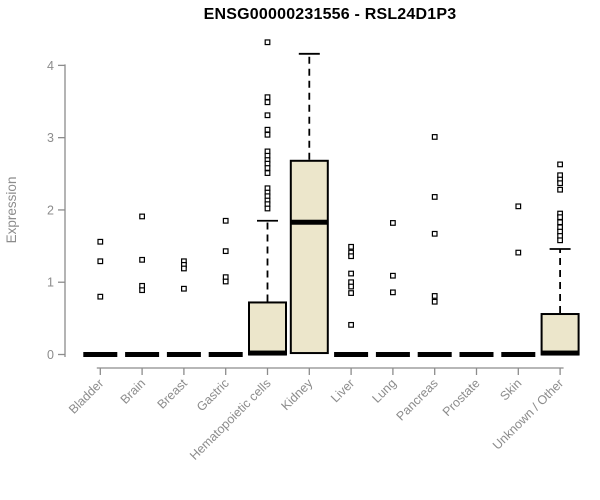 The width and height of the screenshot is (600, 500). What do you see at coordinates (296, 394) in the screenshot?
I see `x-tick-label: Kidney` at bounding box center [296, 394].